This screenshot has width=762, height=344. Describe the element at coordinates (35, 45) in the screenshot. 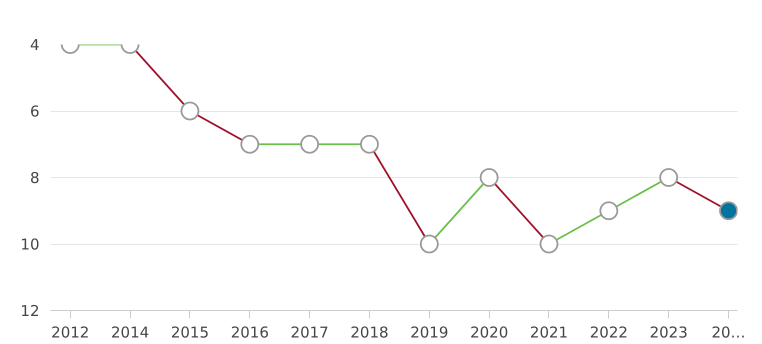

I see `y-tick-label: 4` at that location.